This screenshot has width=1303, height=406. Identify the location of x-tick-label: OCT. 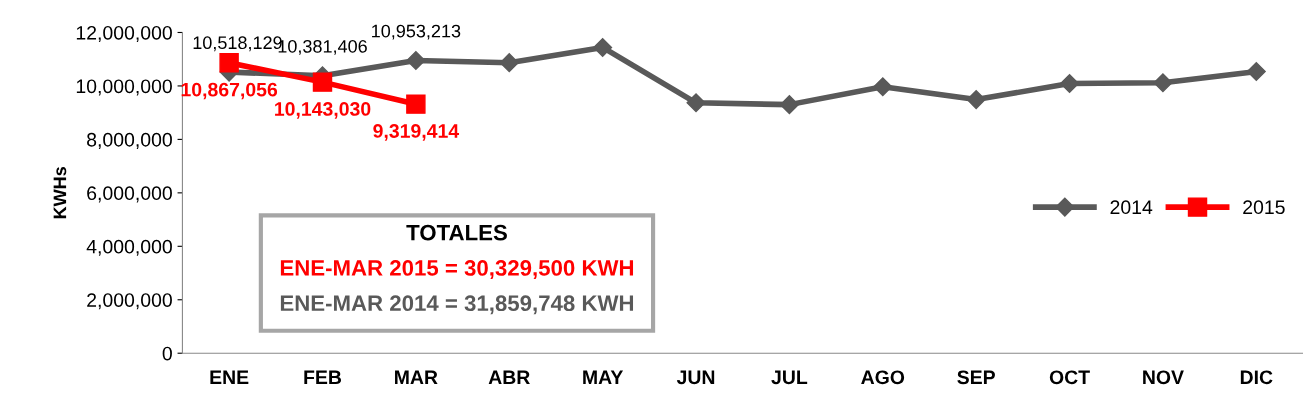
(1069, 377).